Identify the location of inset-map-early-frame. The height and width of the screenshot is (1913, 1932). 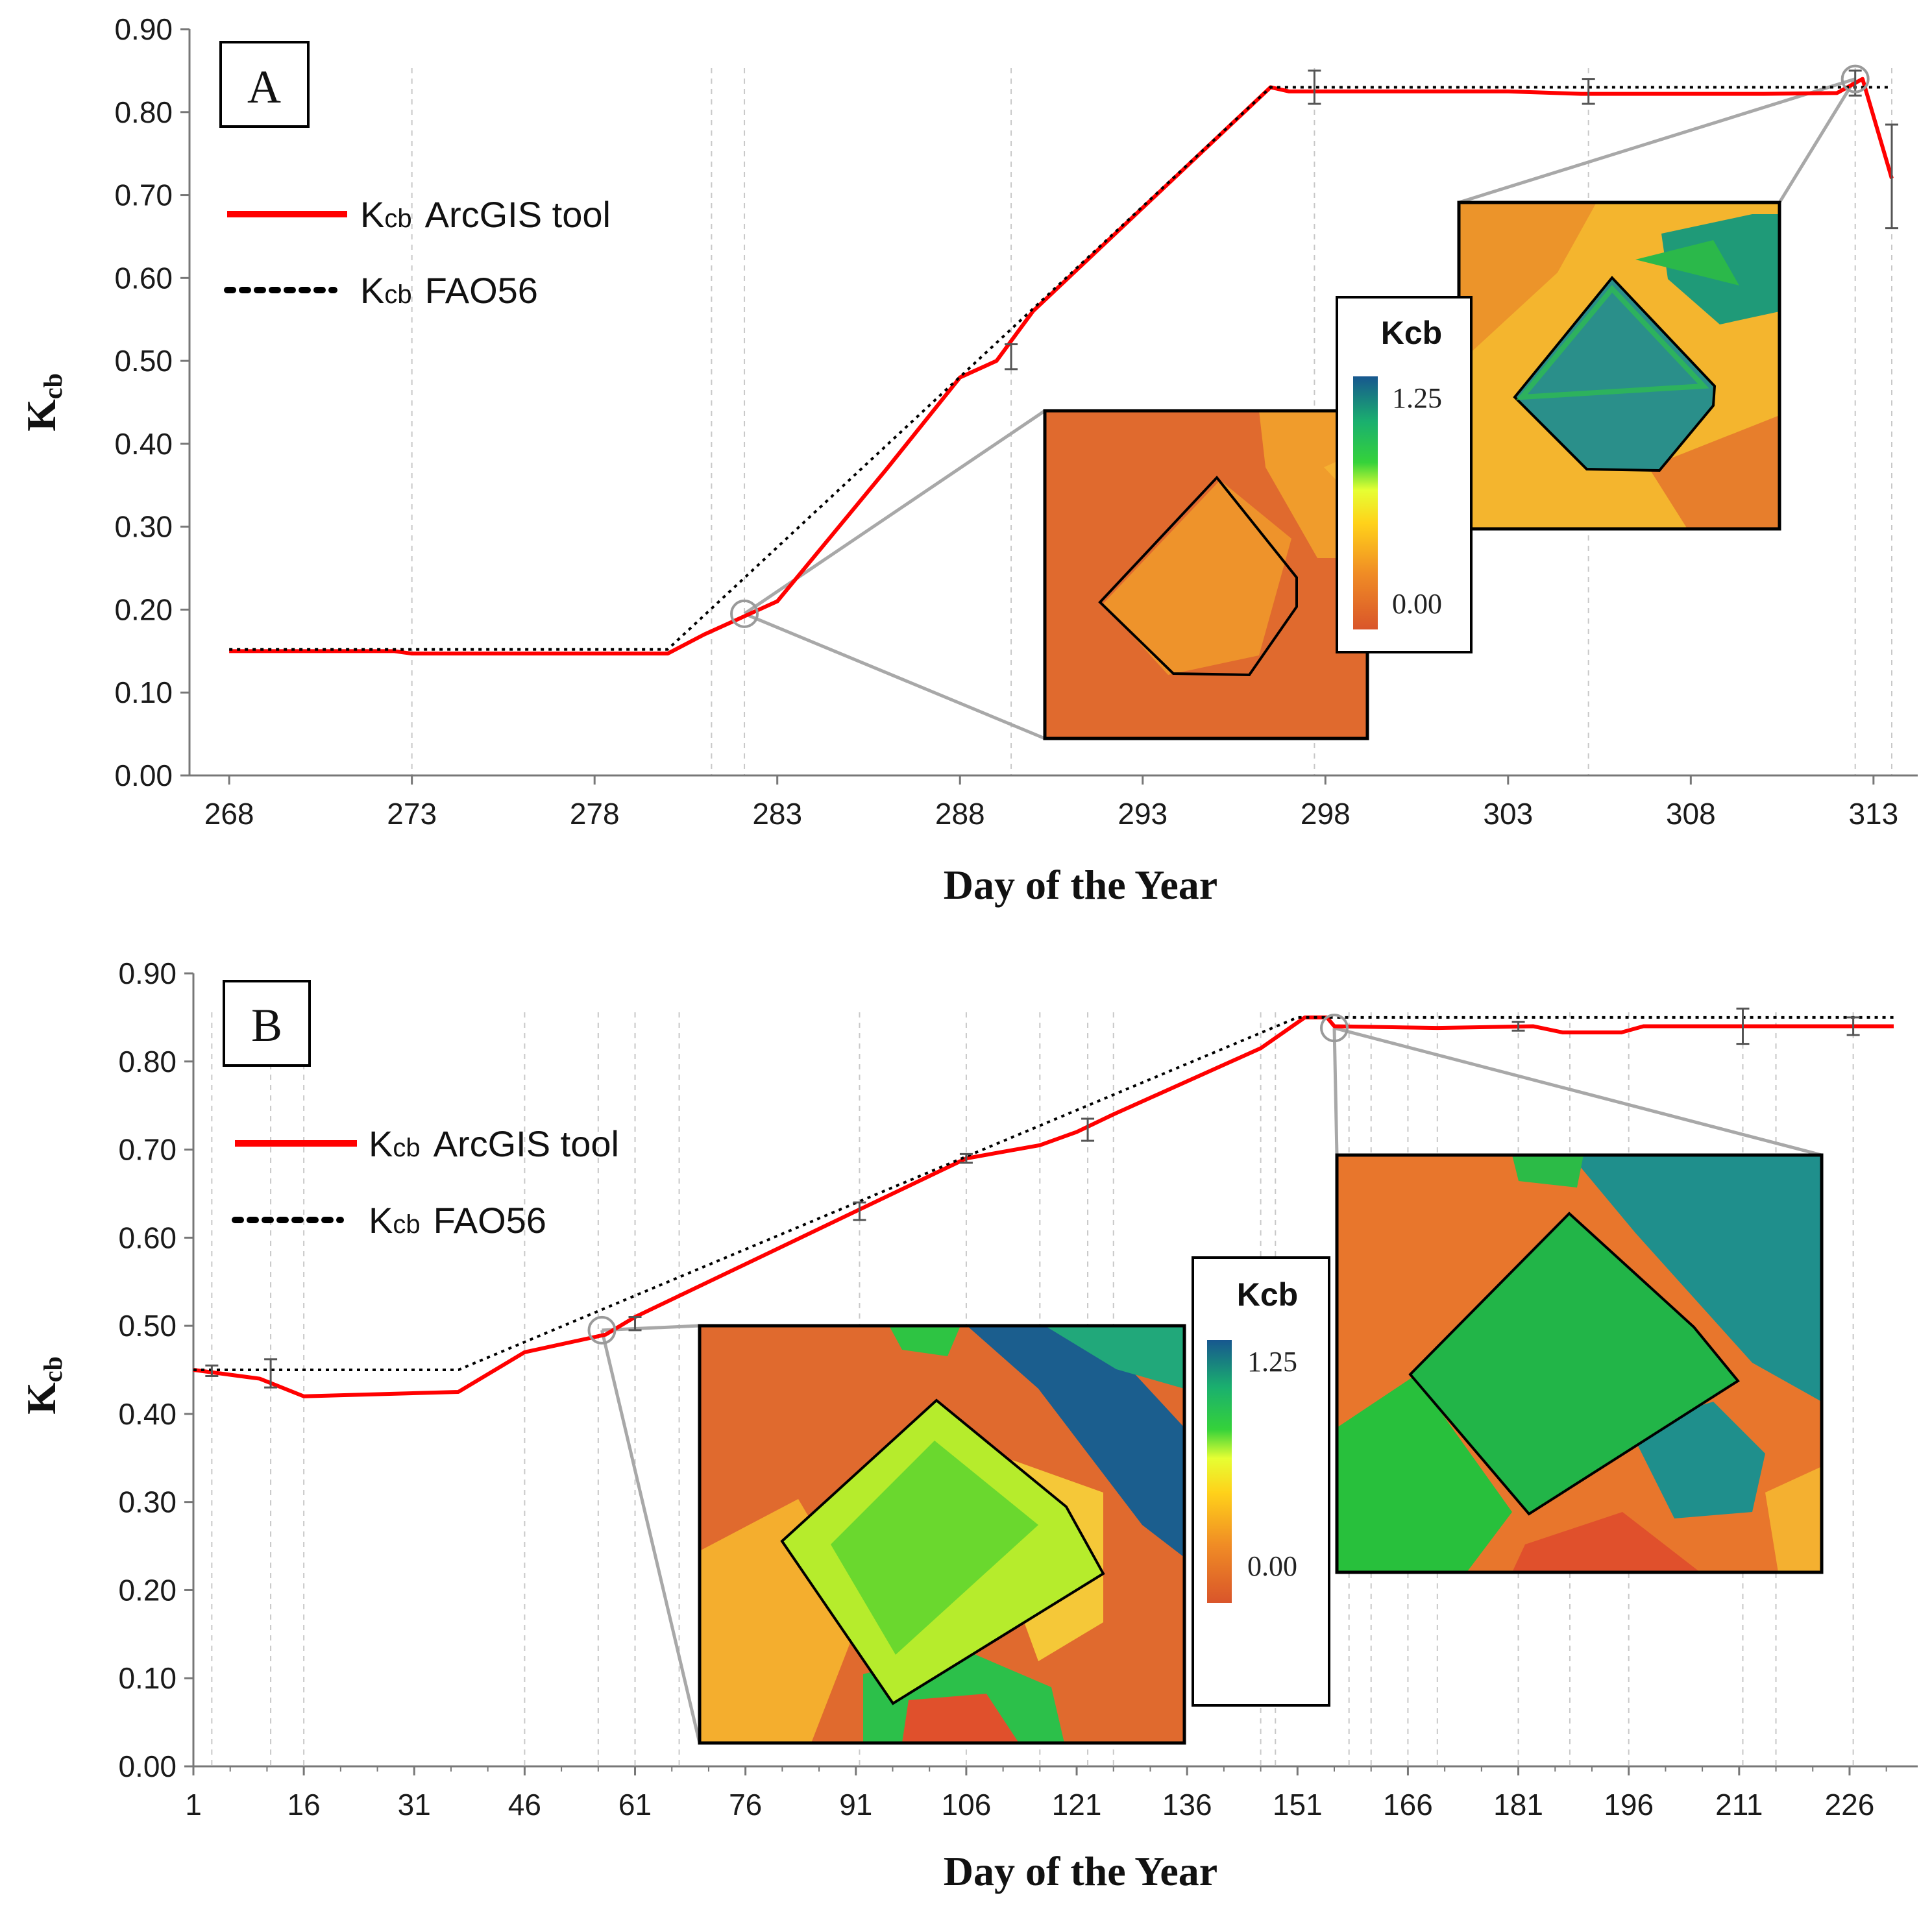
(942, 1534).